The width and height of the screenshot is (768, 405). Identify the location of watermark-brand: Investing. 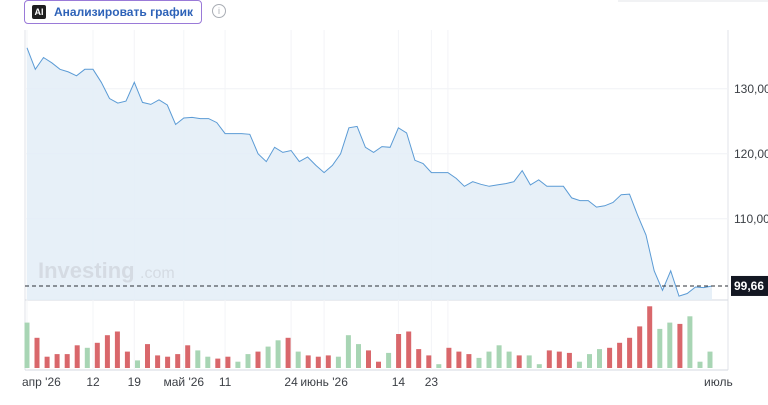
(86, 270).